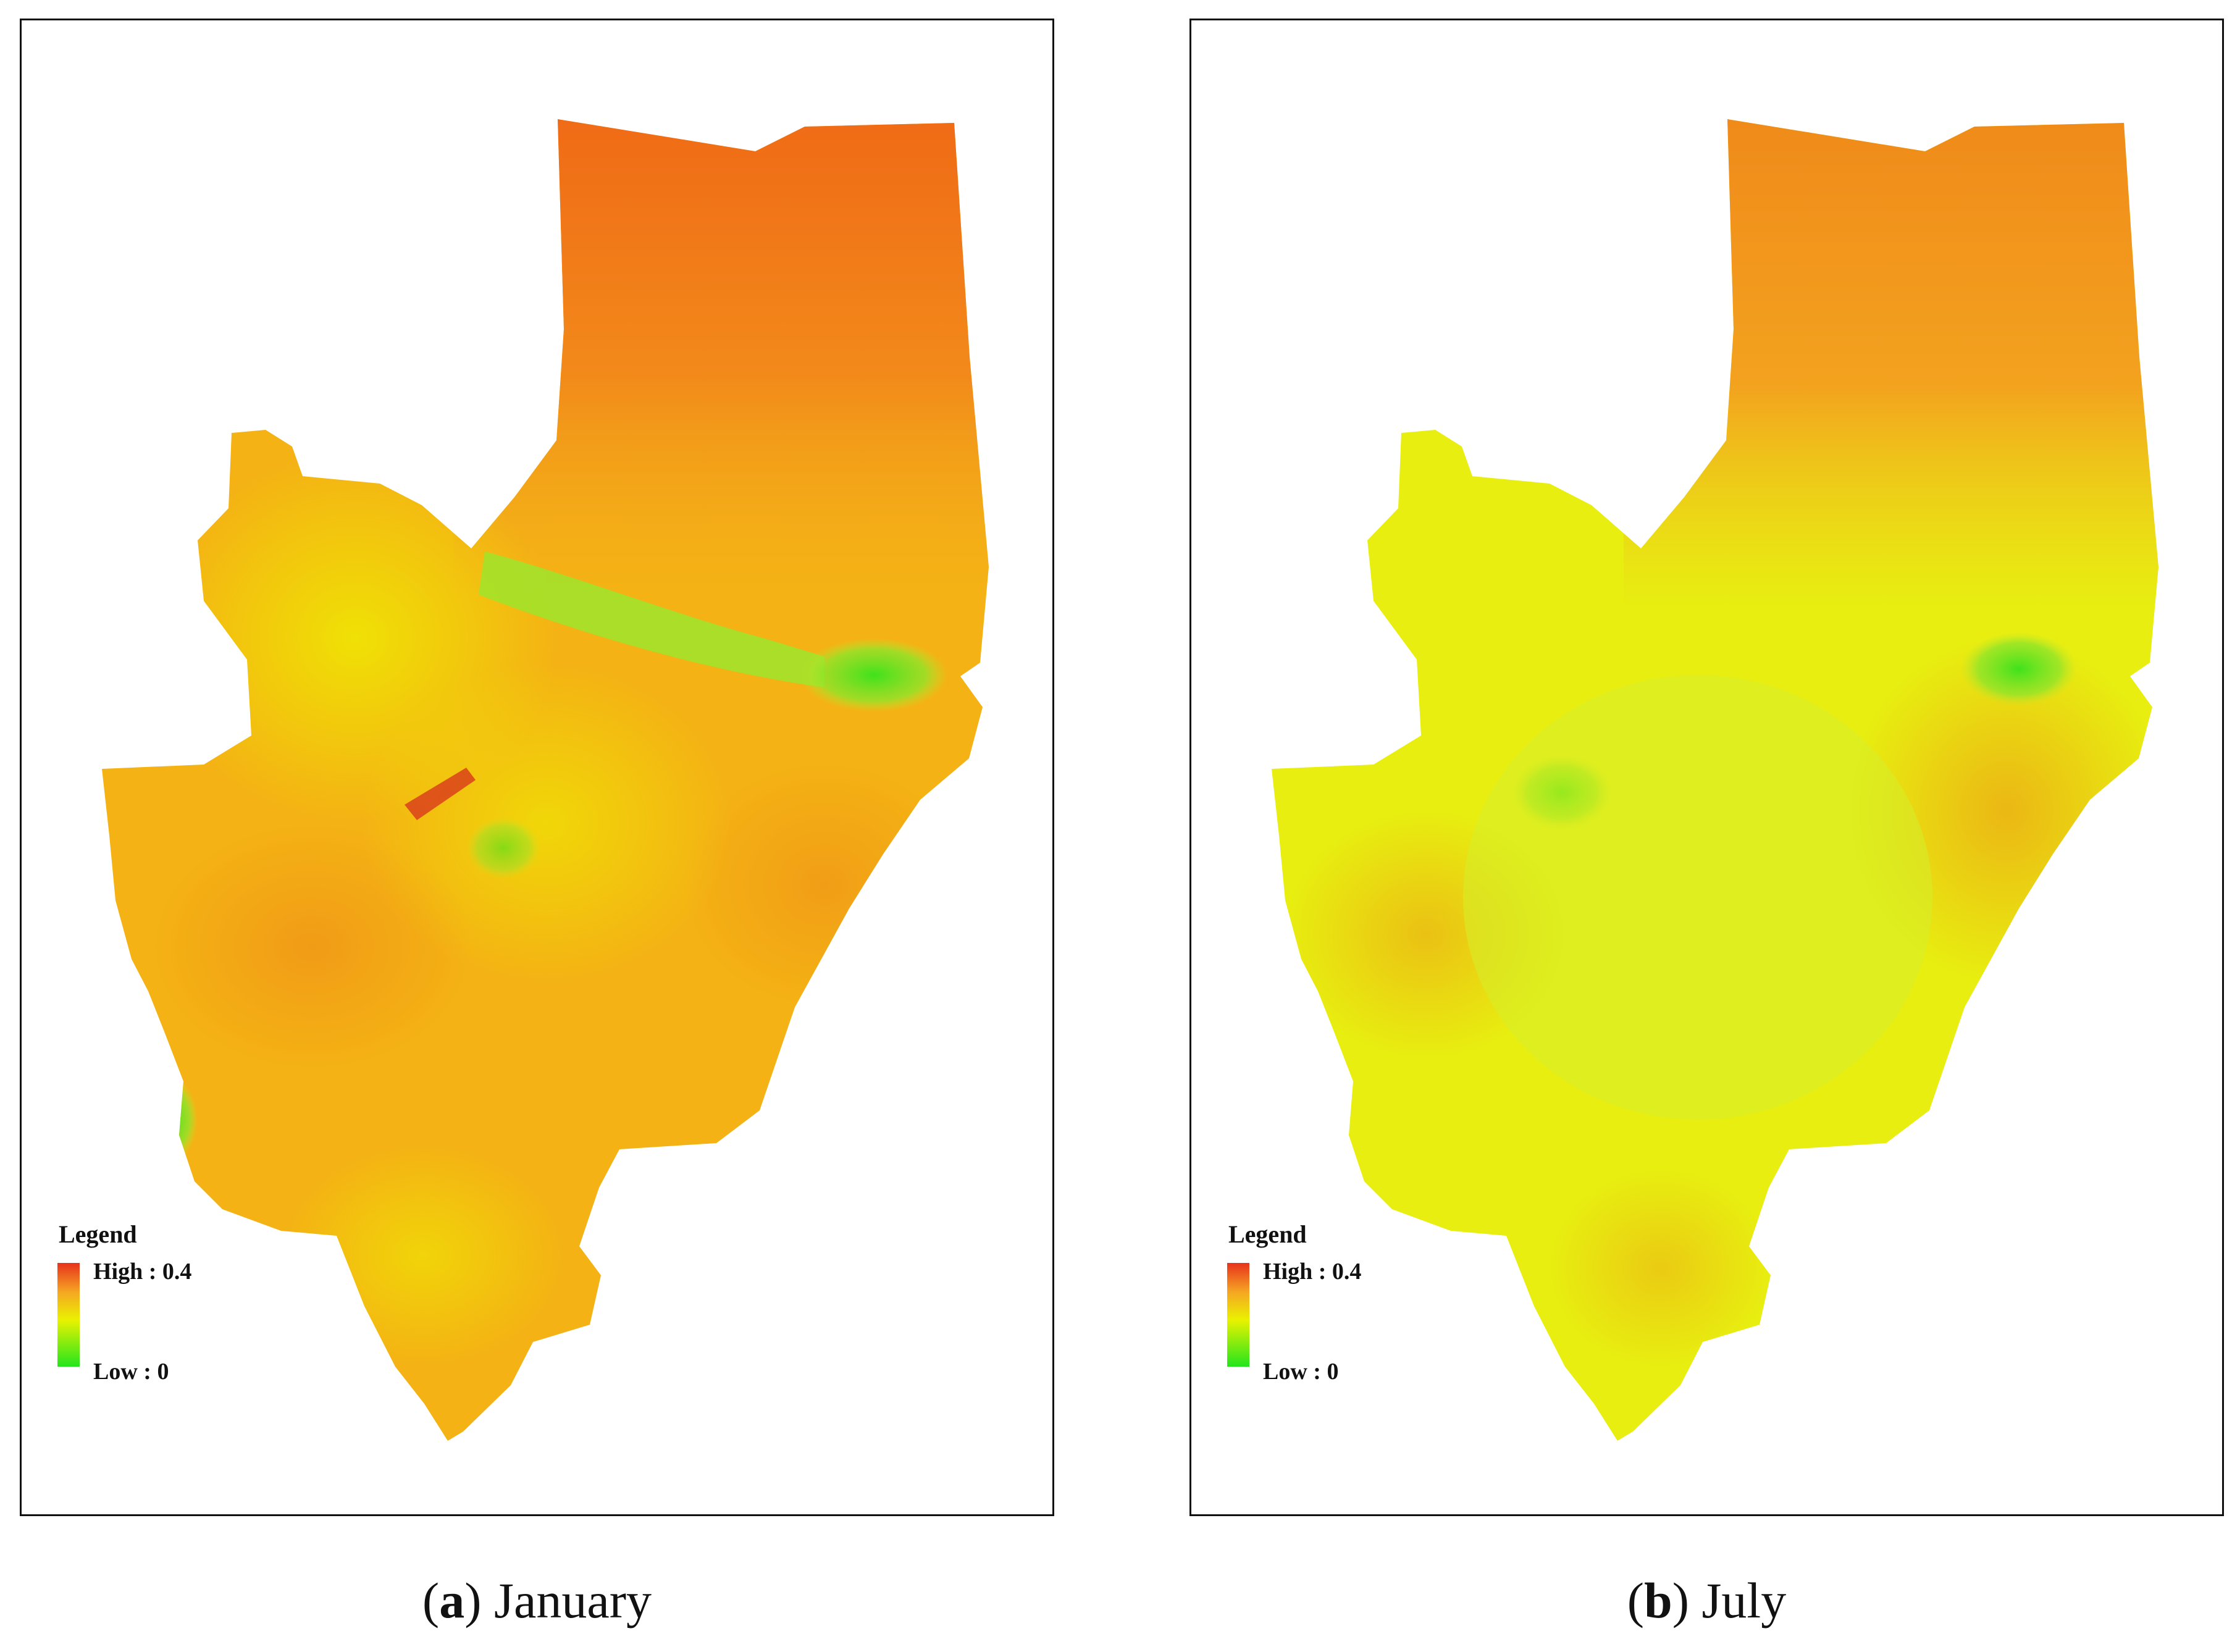 The image size is (2240, 1652). What do you see at coordinates (312, 946) in the screenshot?
I see `region-southwest-orange` at bounding box center [312, 946].